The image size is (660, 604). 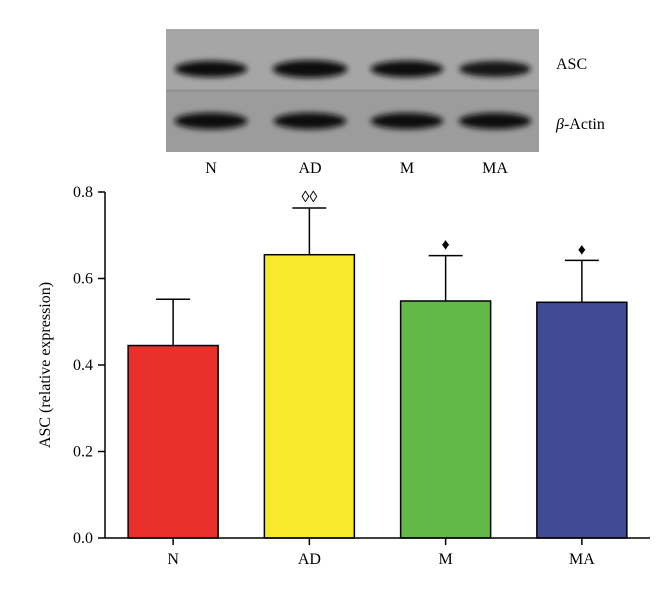 I want to click on y-tick-label: 0.8, so click(x=83, y=192).